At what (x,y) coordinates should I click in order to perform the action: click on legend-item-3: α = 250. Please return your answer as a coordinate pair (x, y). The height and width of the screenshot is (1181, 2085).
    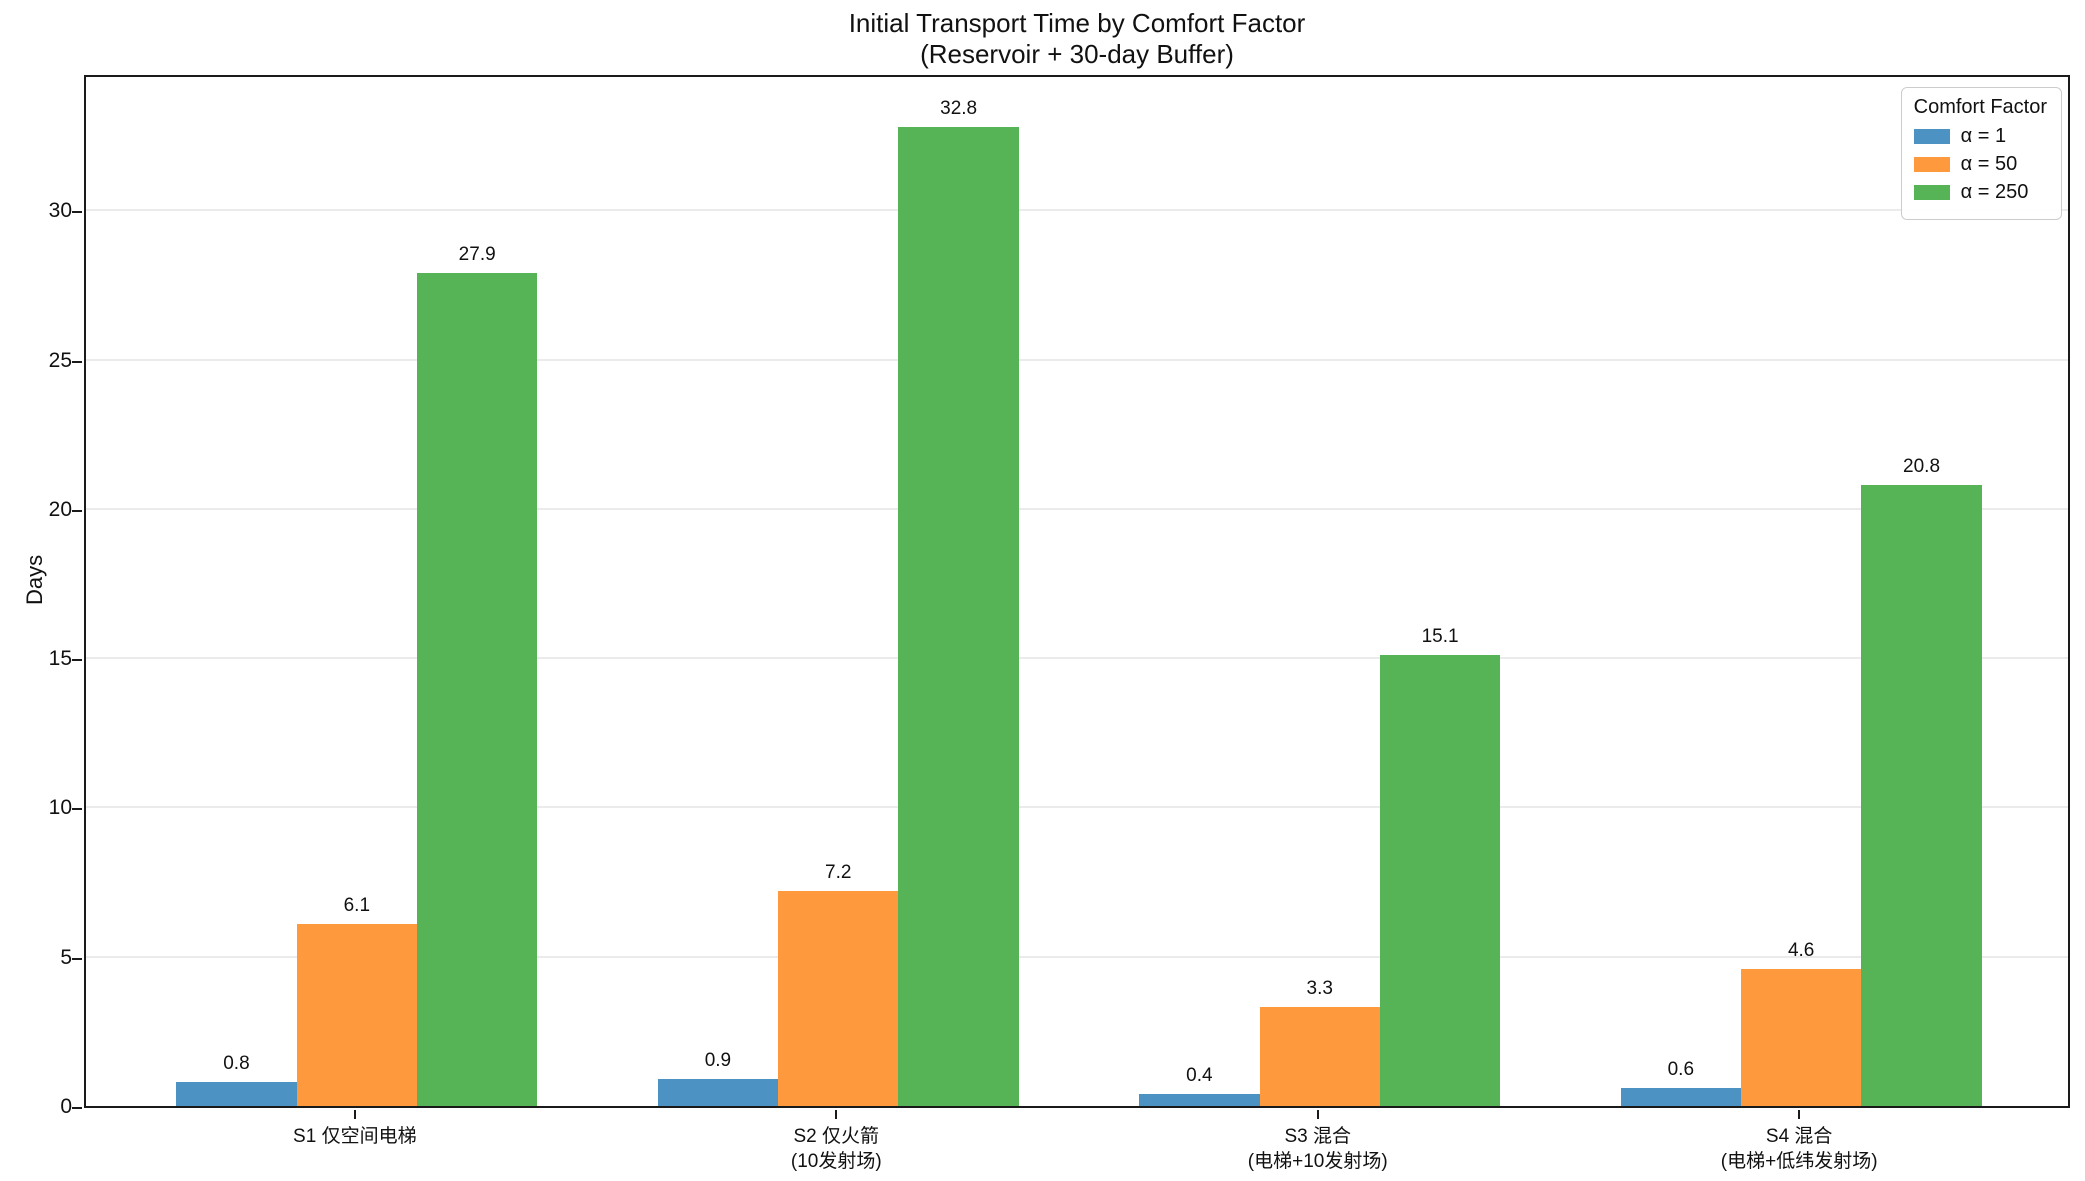
    Looking at the image, I should click on (1980, 192).